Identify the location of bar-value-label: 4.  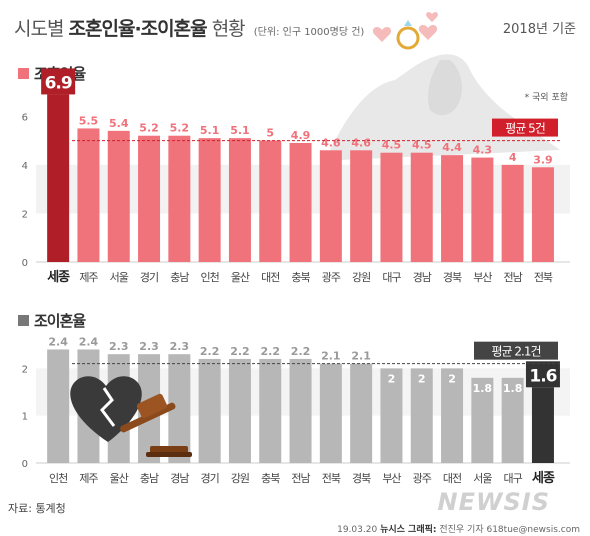
(513, 157).